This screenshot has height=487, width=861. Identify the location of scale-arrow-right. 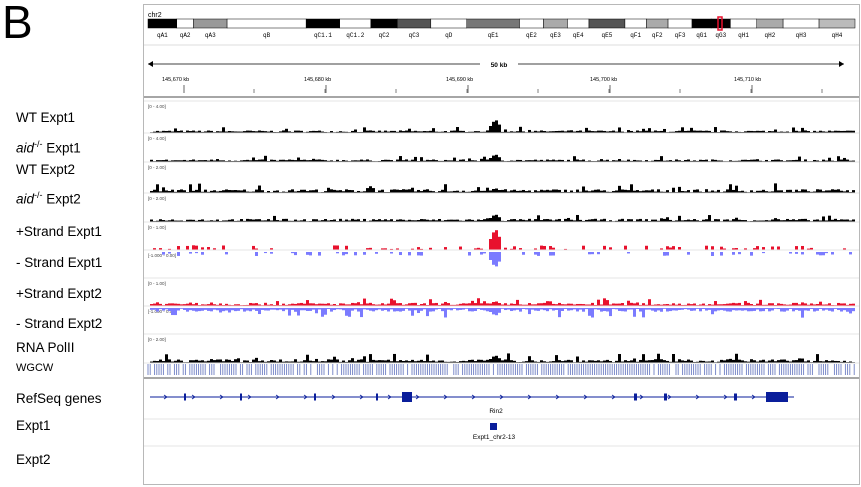
(841, 64).